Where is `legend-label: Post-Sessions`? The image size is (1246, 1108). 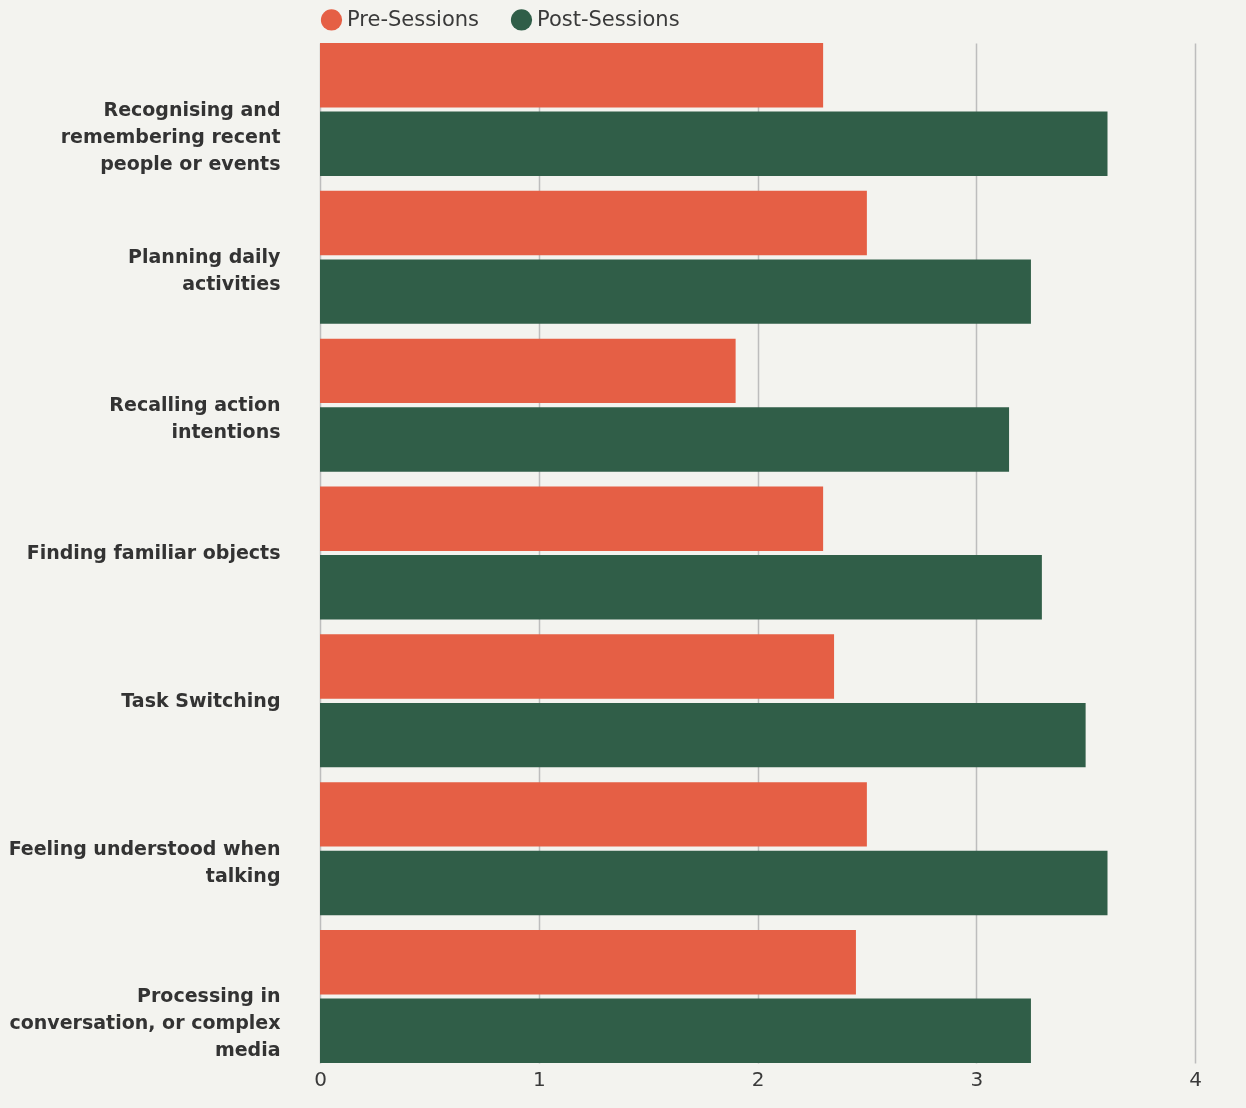 legend-label: Post-Sessions is located at coordinates (608, 18).